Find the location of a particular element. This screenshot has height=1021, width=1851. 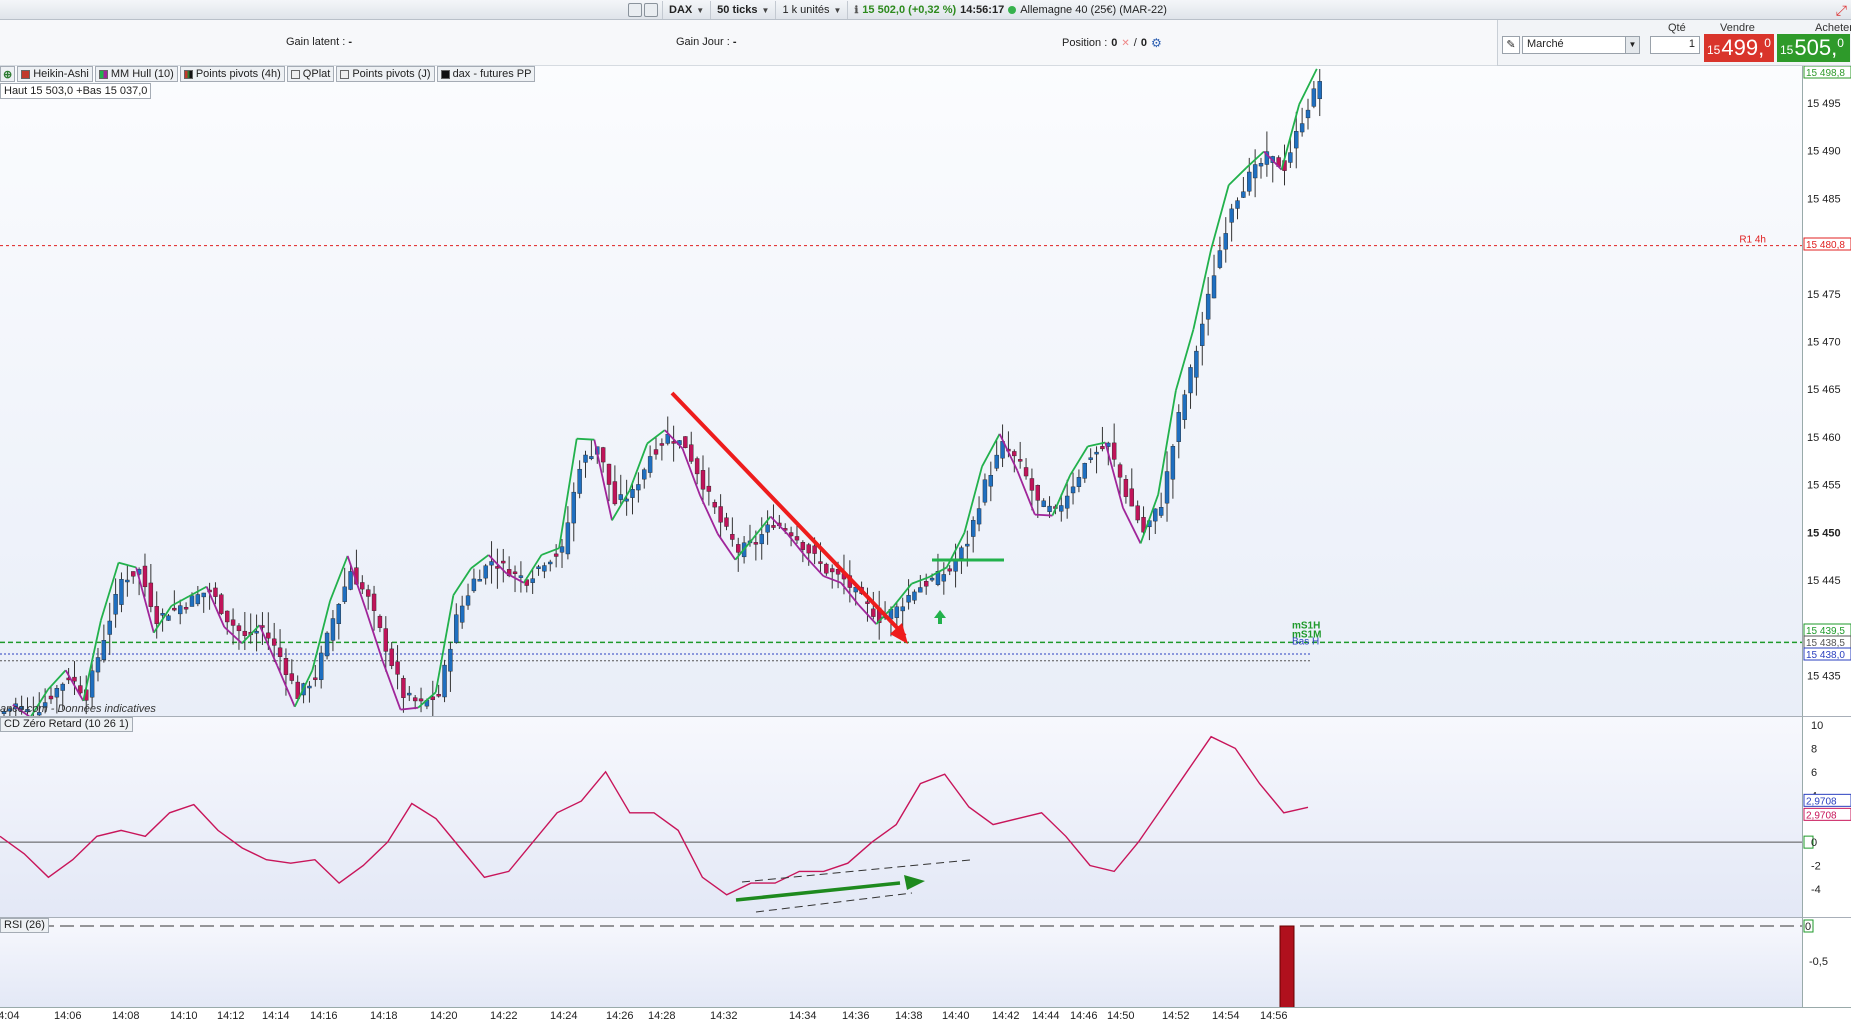

time-tick-label: 14:36 is located at coordinates (856, 1015).